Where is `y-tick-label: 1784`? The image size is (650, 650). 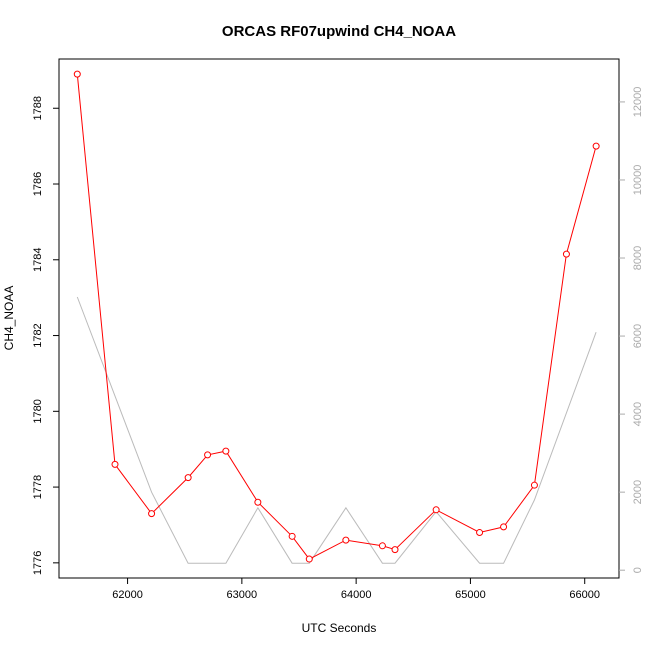 y-tick-label: 1784 is located at coordinates (38, 260).